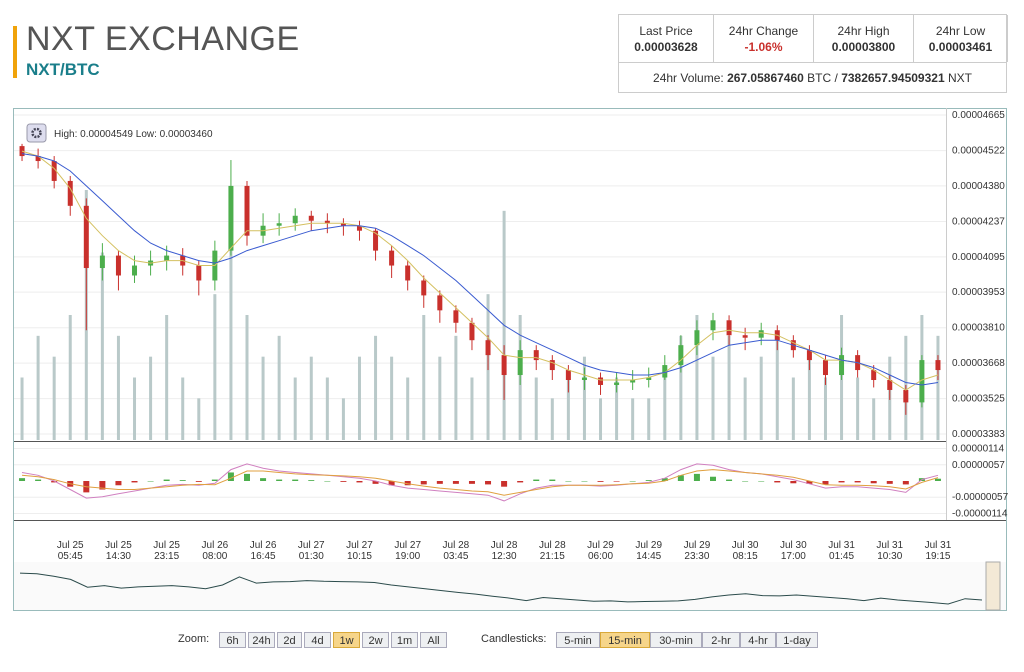 The height and width of the screenshot is (672, 1024). Describe the element at coordinates (993, 586) in the screenshot. I see `navigator-handle` at that location.